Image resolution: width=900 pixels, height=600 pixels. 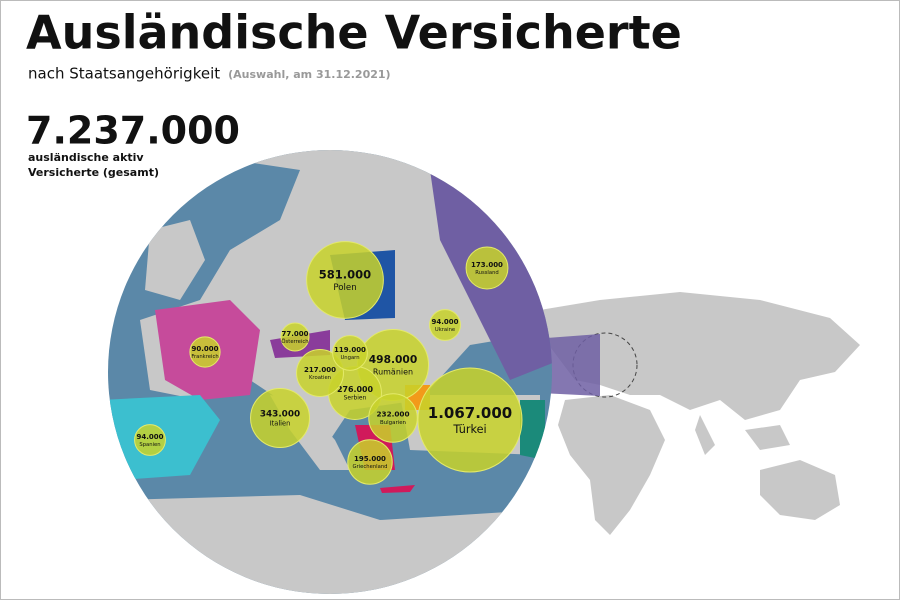 What do you see at coordinates (86, 157) in the screenshot?
I see `total-caption: ausländische aktiv` at bounding box center [86, 157].